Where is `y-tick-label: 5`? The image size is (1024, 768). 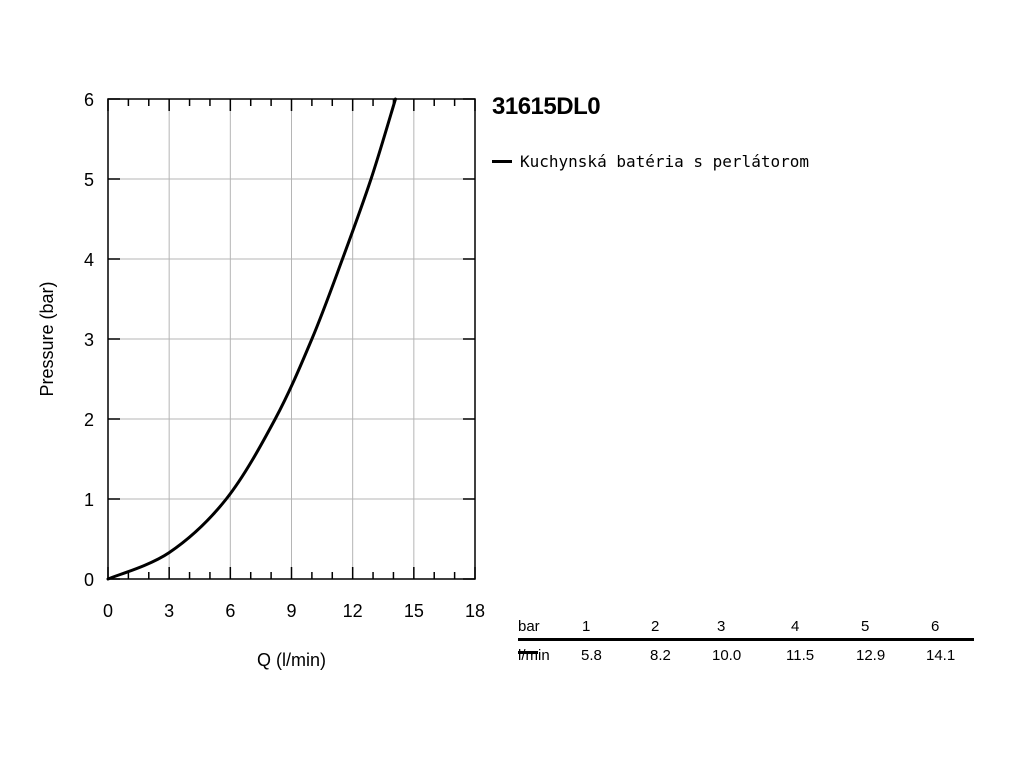
y-tick-label: 5 is located at coordinates (89, 180).